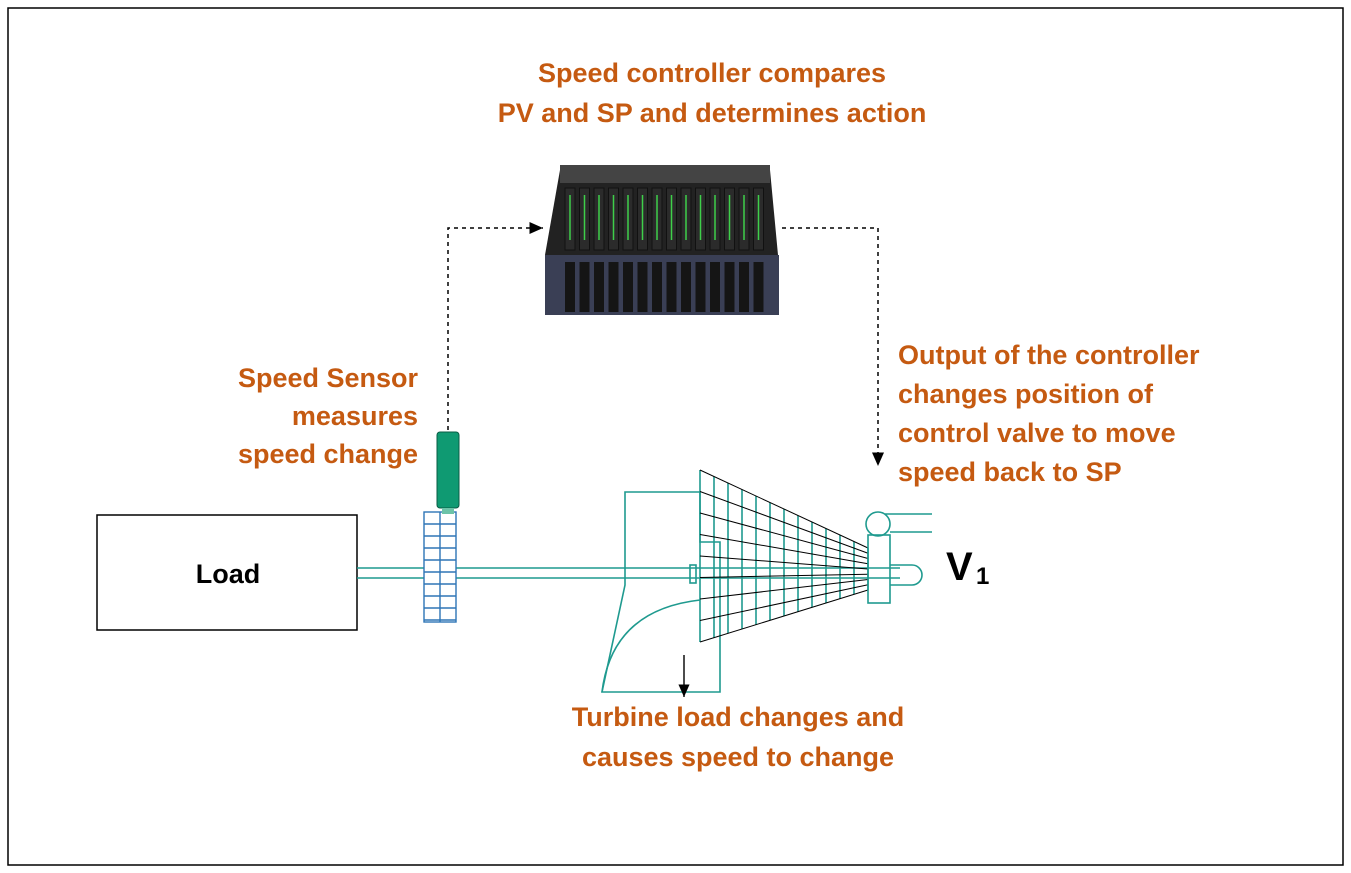  Describe the element at coordinates (1026, 394) in the screenshot. I see `output-label: changes position of` at that location.